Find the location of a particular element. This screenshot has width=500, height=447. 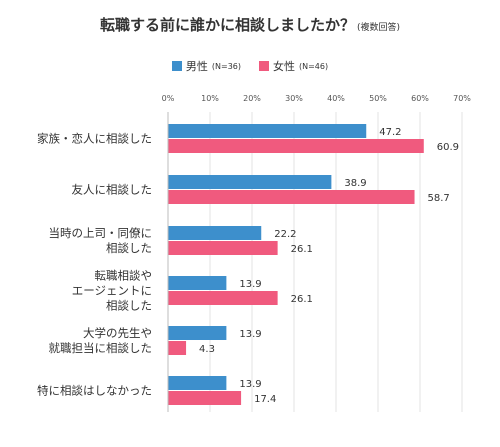

chart-title: 転職する前に誰かに相談しましたか？ (複数回答) is located at coordinates (250, 24).